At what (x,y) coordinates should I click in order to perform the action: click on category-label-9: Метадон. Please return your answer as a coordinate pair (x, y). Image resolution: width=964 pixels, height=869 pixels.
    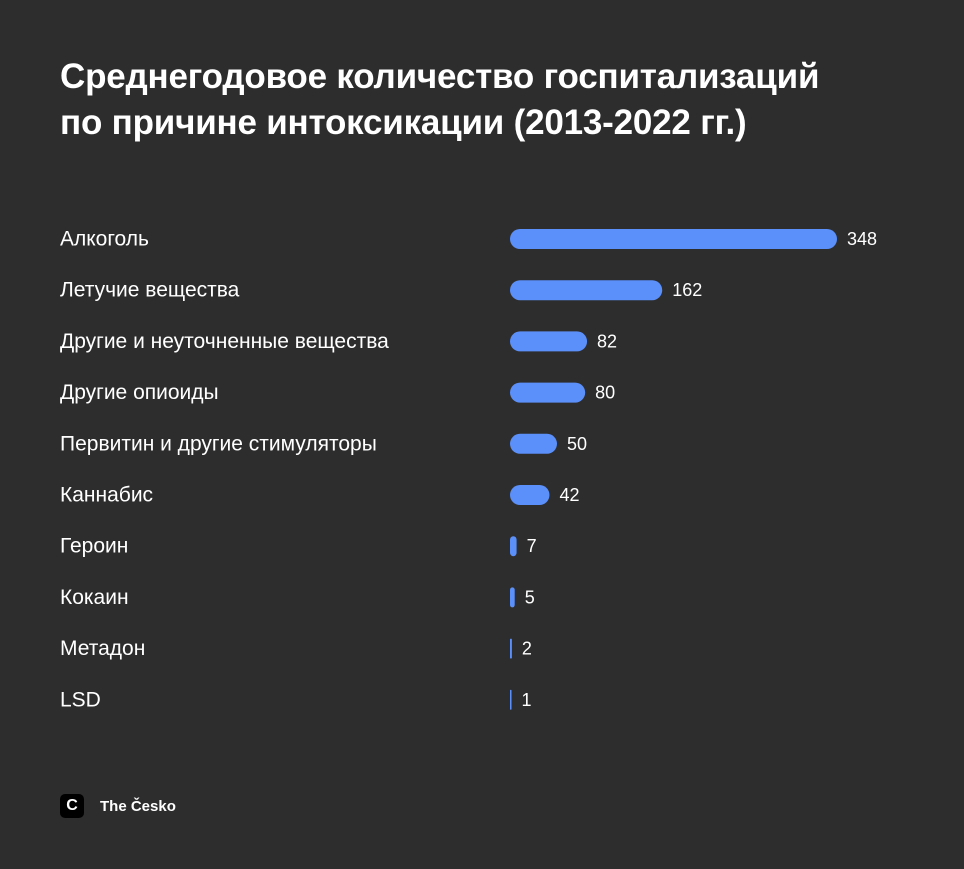
    Looking at the image, I should click on (102, 648).